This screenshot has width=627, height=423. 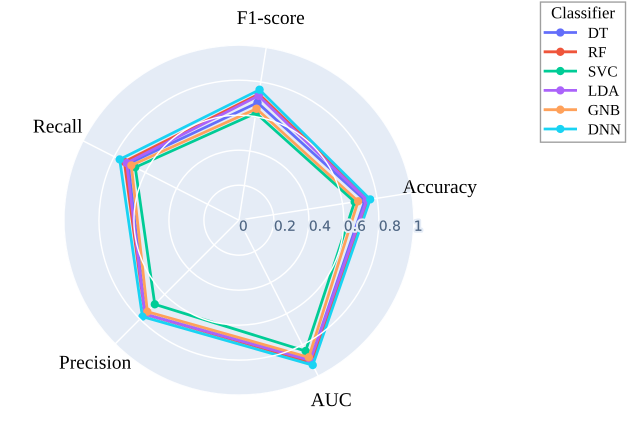 What do you see at coordinates (270, 17) in the screenshot?
I see `spoke-label: F1-score` at bounding box center [270, 17].